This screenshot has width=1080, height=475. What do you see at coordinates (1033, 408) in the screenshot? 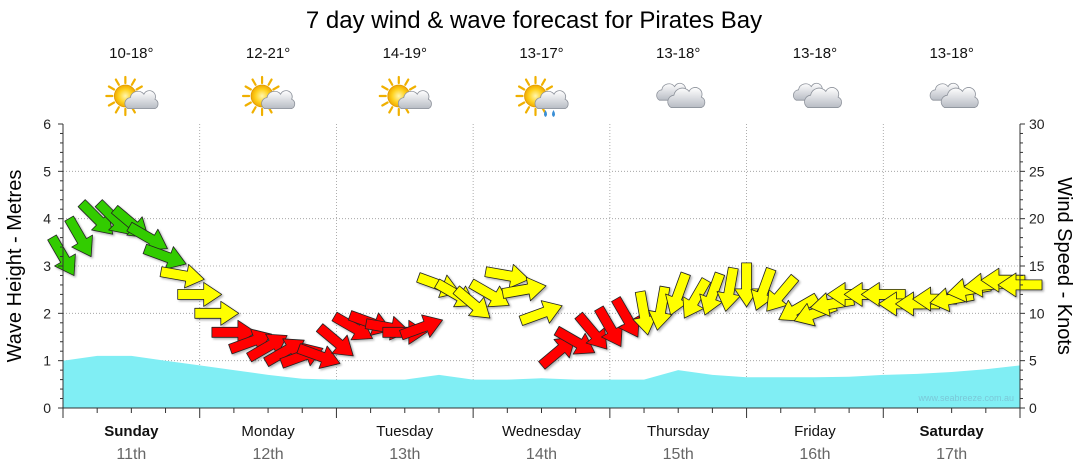
I see `right-tick-label: 0` at bounding box center [1033, 408].